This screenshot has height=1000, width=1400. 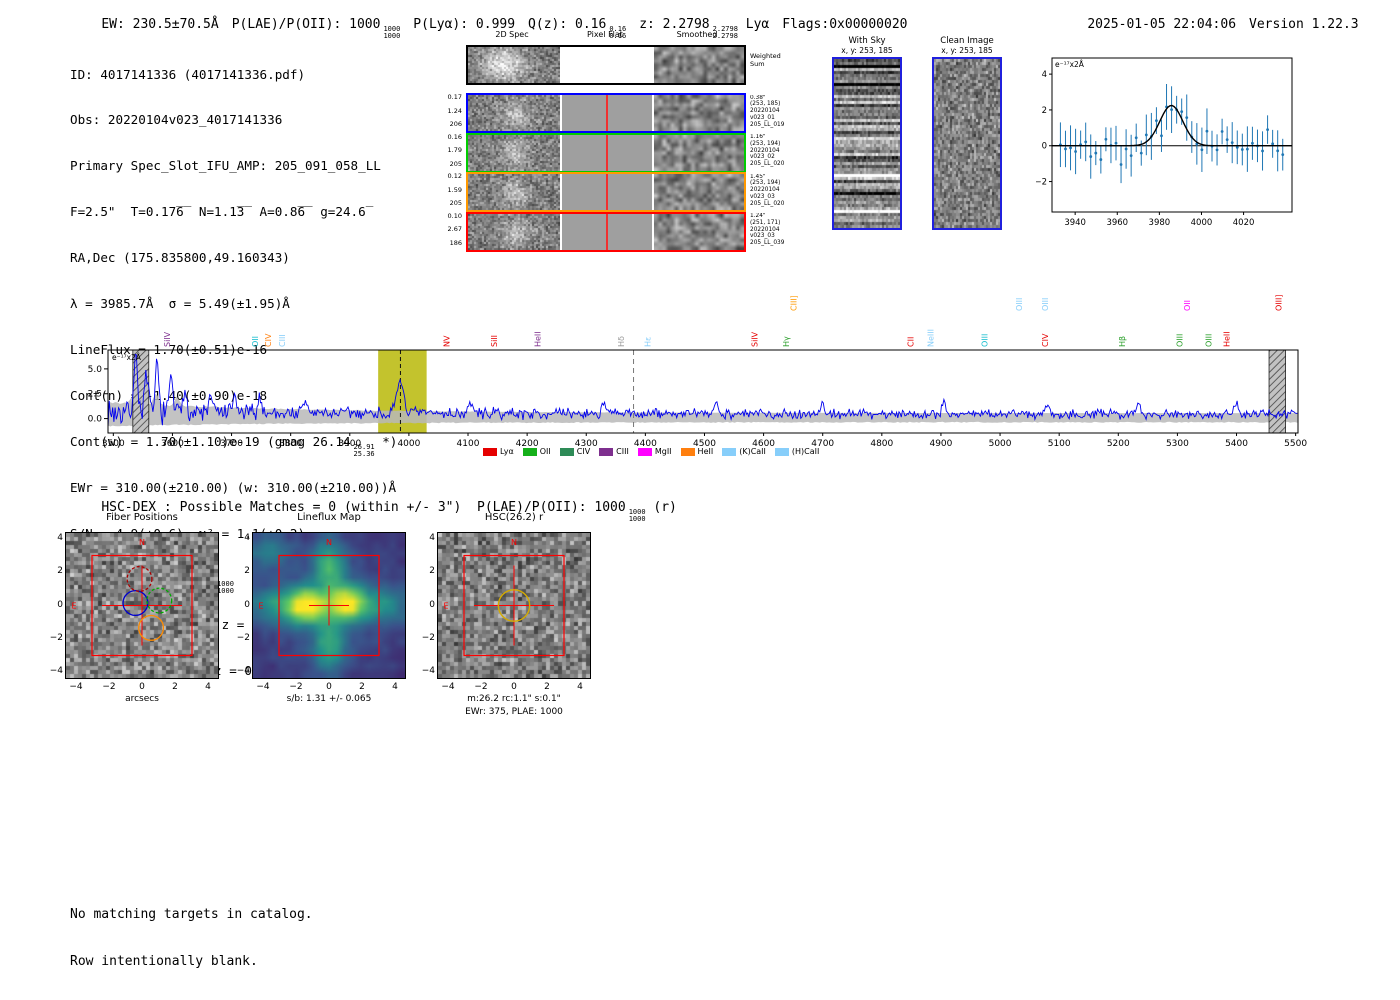 I want to click on plae-fraction: 1000 1000, so click(x=225, y=588).